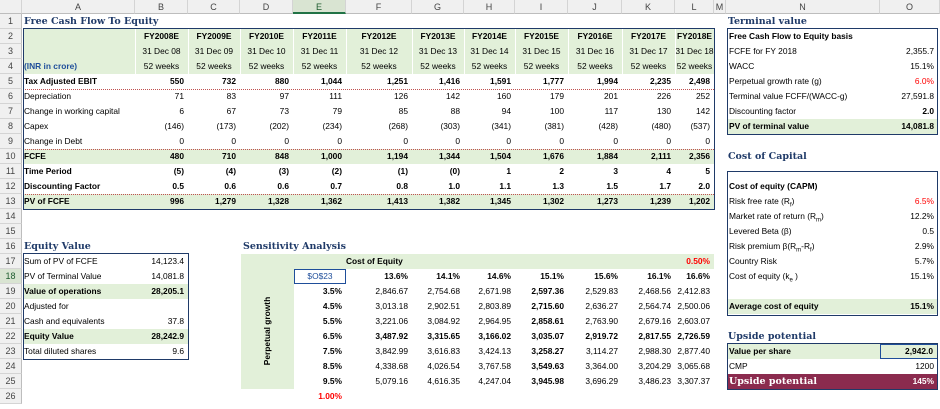 The height and width of the screenshot is (409, 940). Describe the element at coordinates (11, 306) in the screenshot. I see `row-header-20: 20` at that location.